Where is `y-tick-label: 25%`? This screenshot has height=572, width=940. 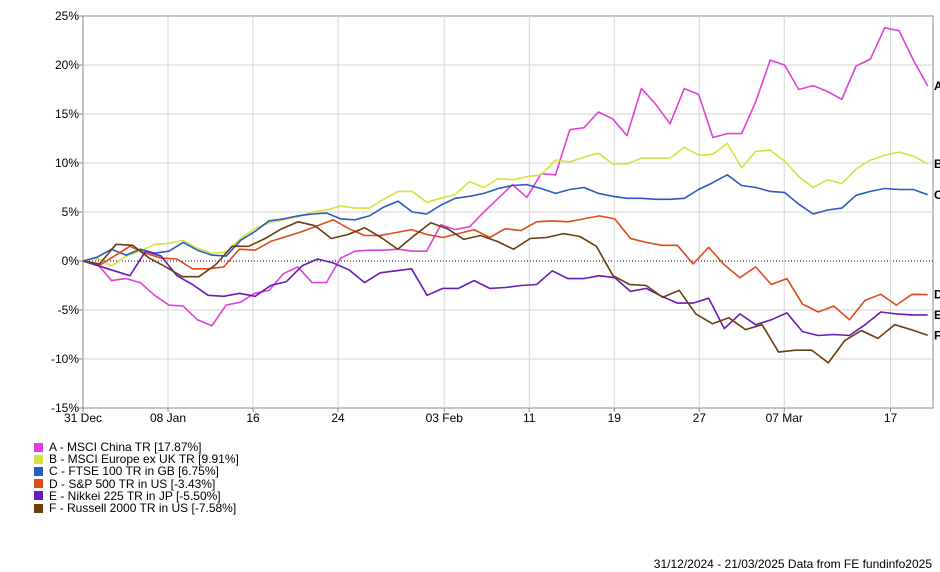 y-tick-label: 25% is located at coordinates (67, 16).